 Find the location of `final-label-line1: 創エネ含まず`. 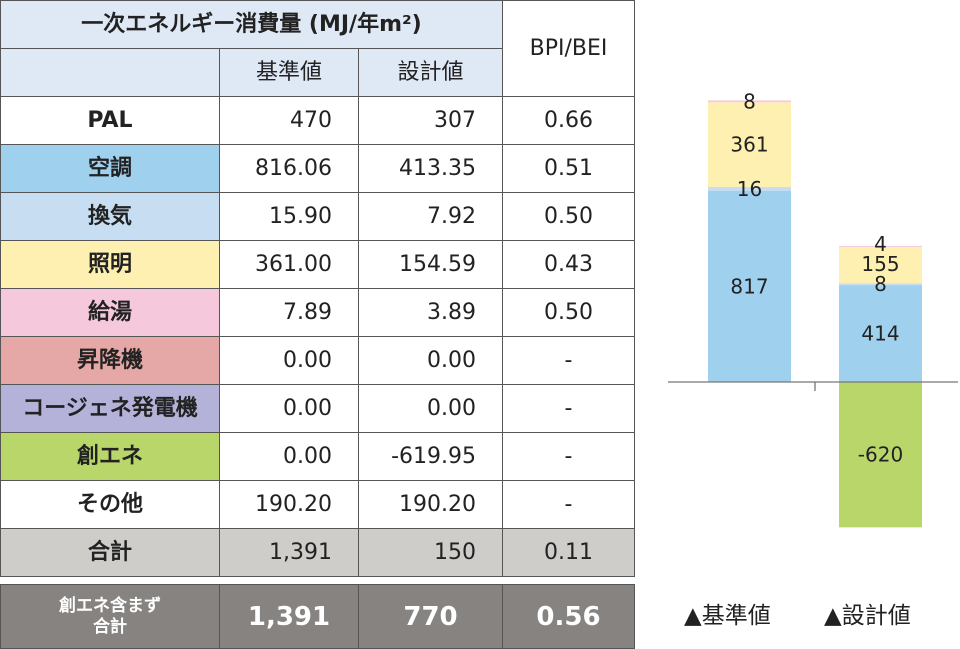

final-label-line1: 創エネ含まず is located at coordinates (110, 606).